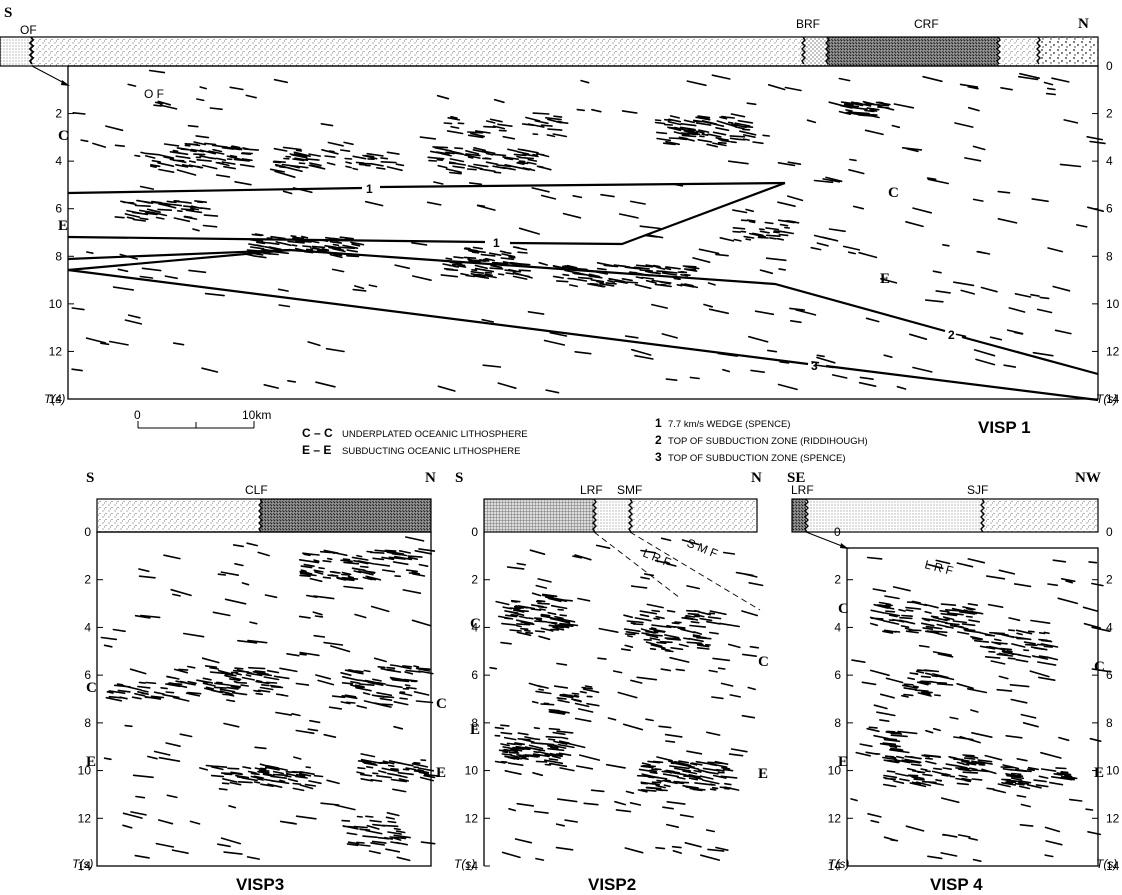  Describe the element at coordinates (91, 762) in the screenshot. I see `visp3-zone-e-left: E` at that location.